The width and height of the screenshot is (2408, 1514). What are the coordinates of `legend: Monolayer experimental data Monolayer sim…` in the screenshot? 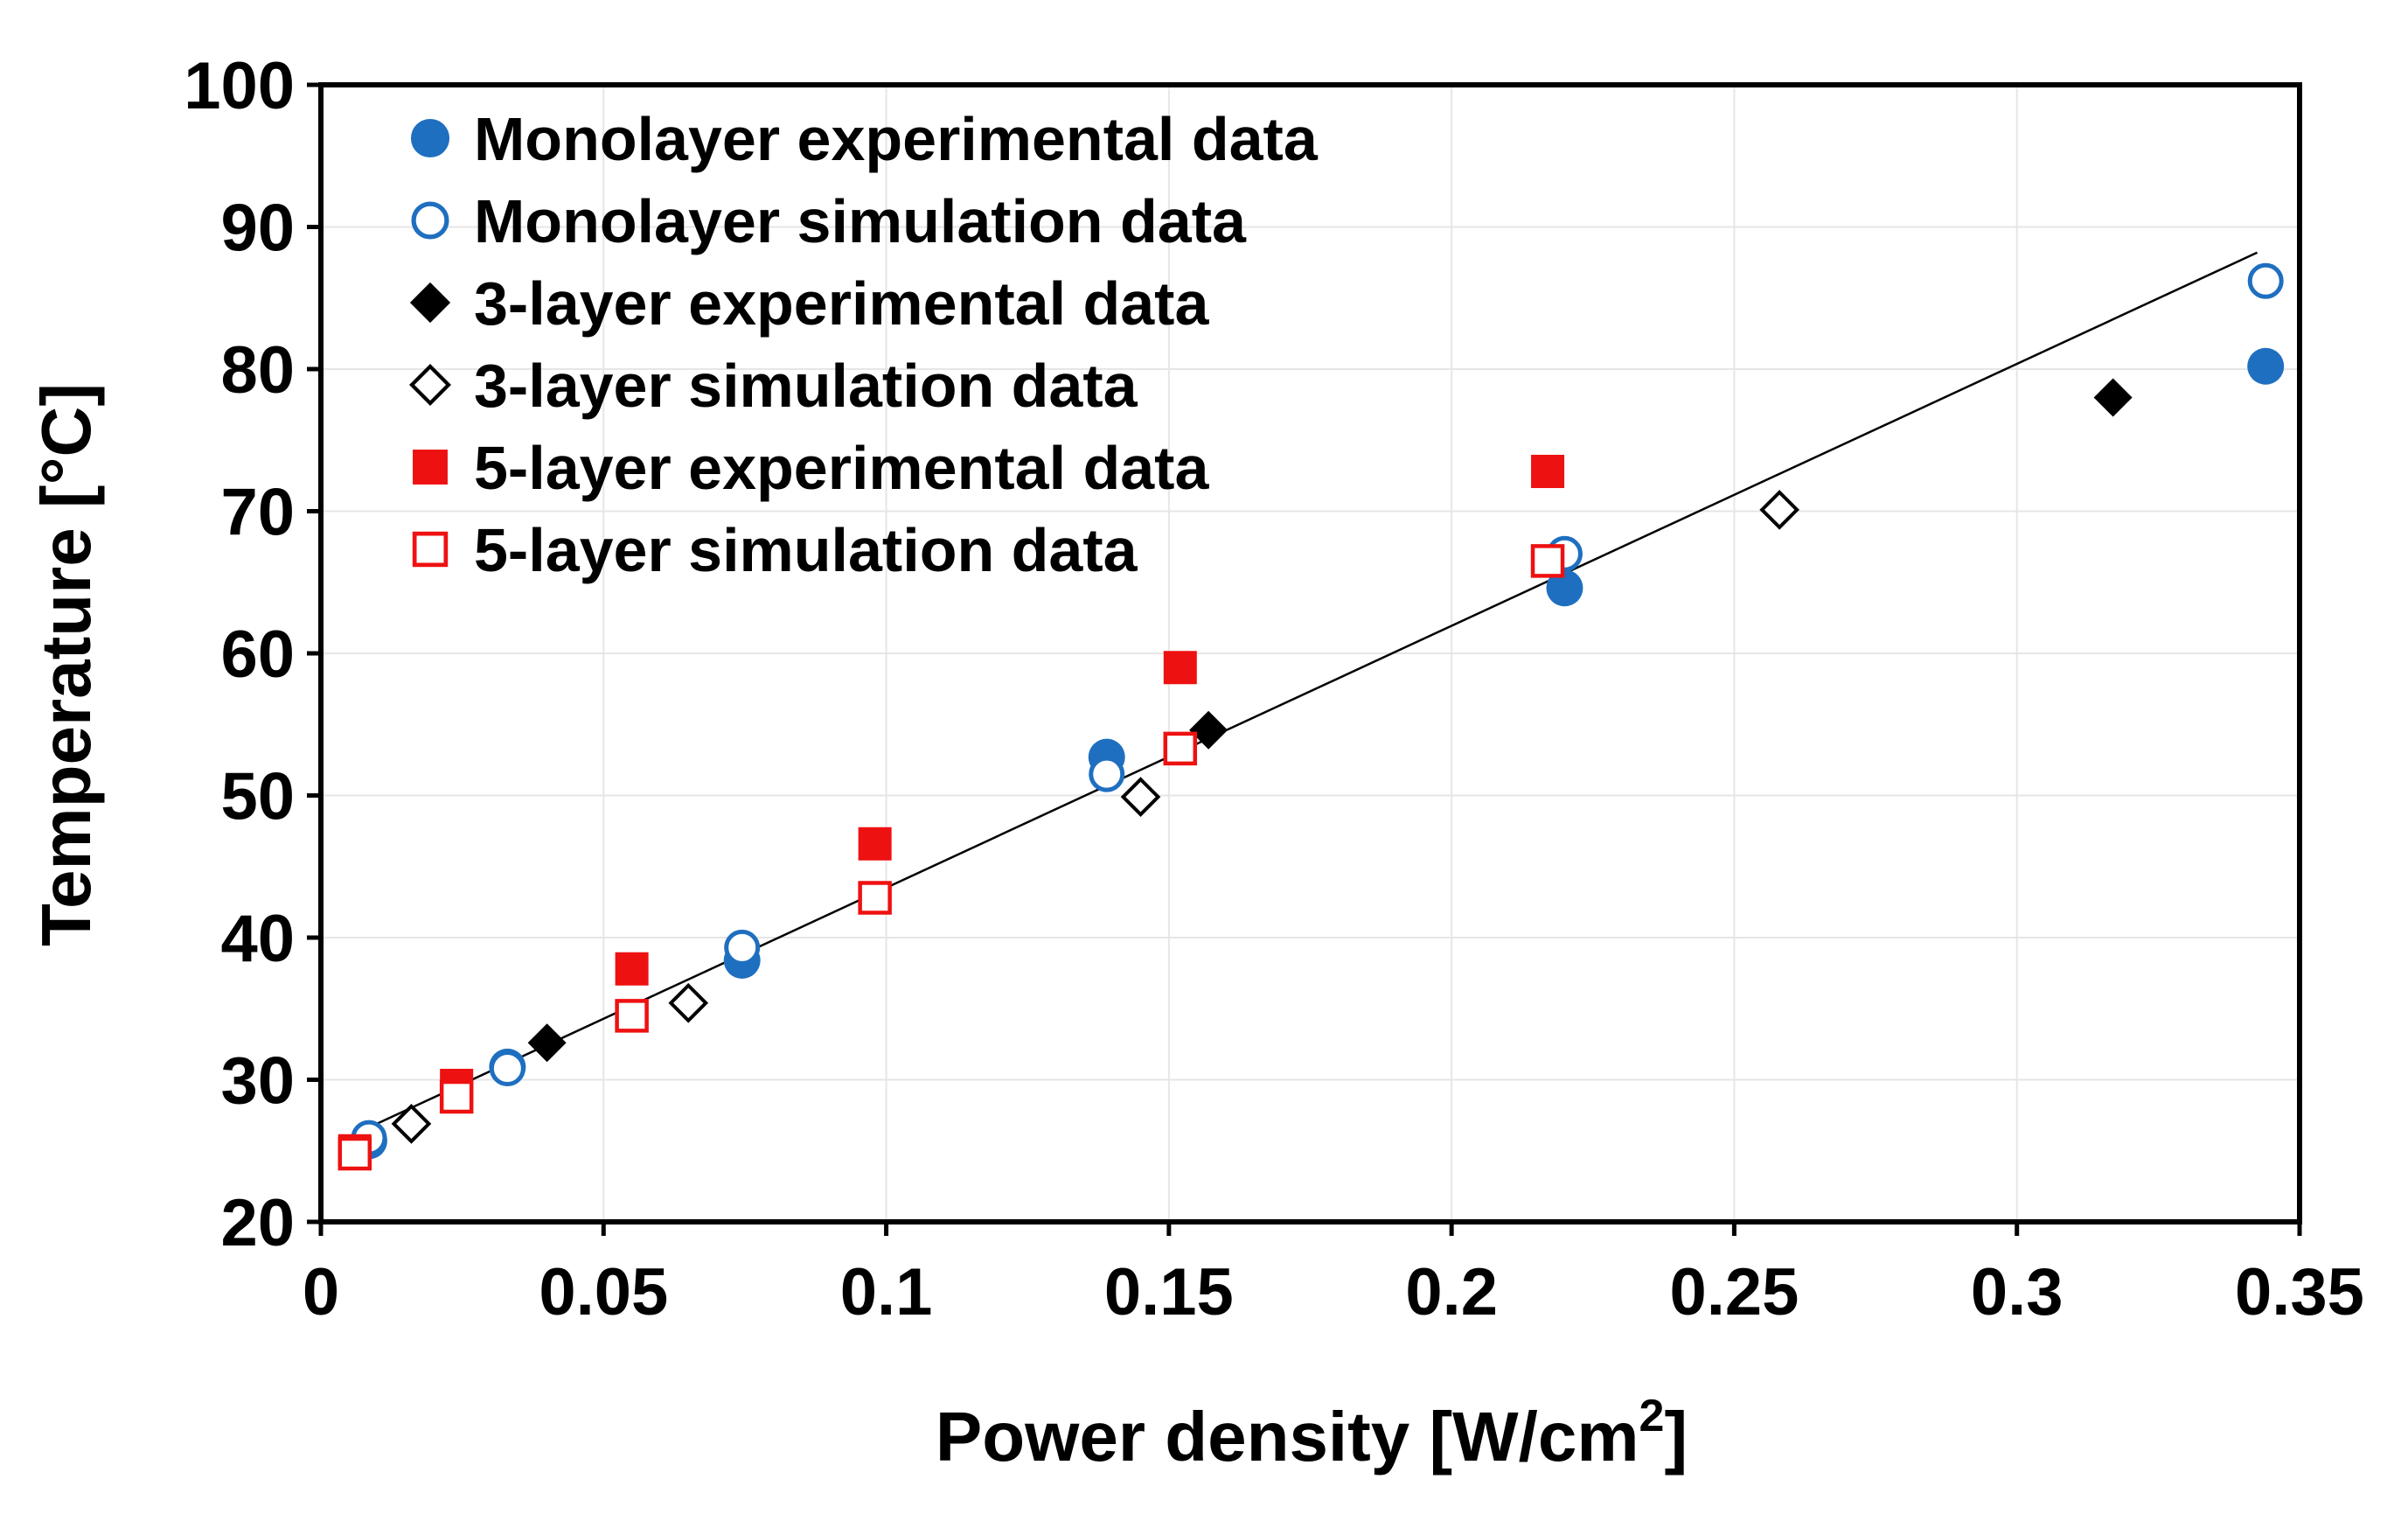 It's located at (864, 344).